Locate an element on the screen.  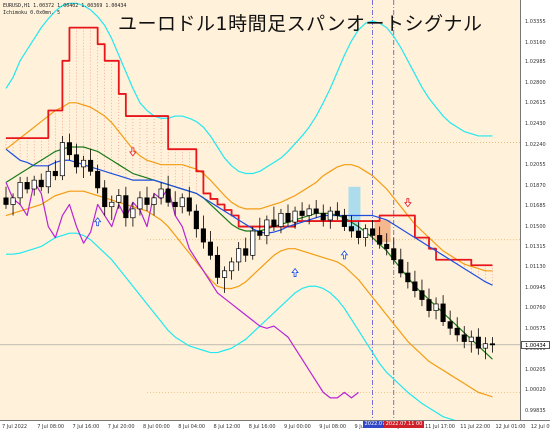
y-tick-label: 1.01130 is located at coordinates (535, 267).